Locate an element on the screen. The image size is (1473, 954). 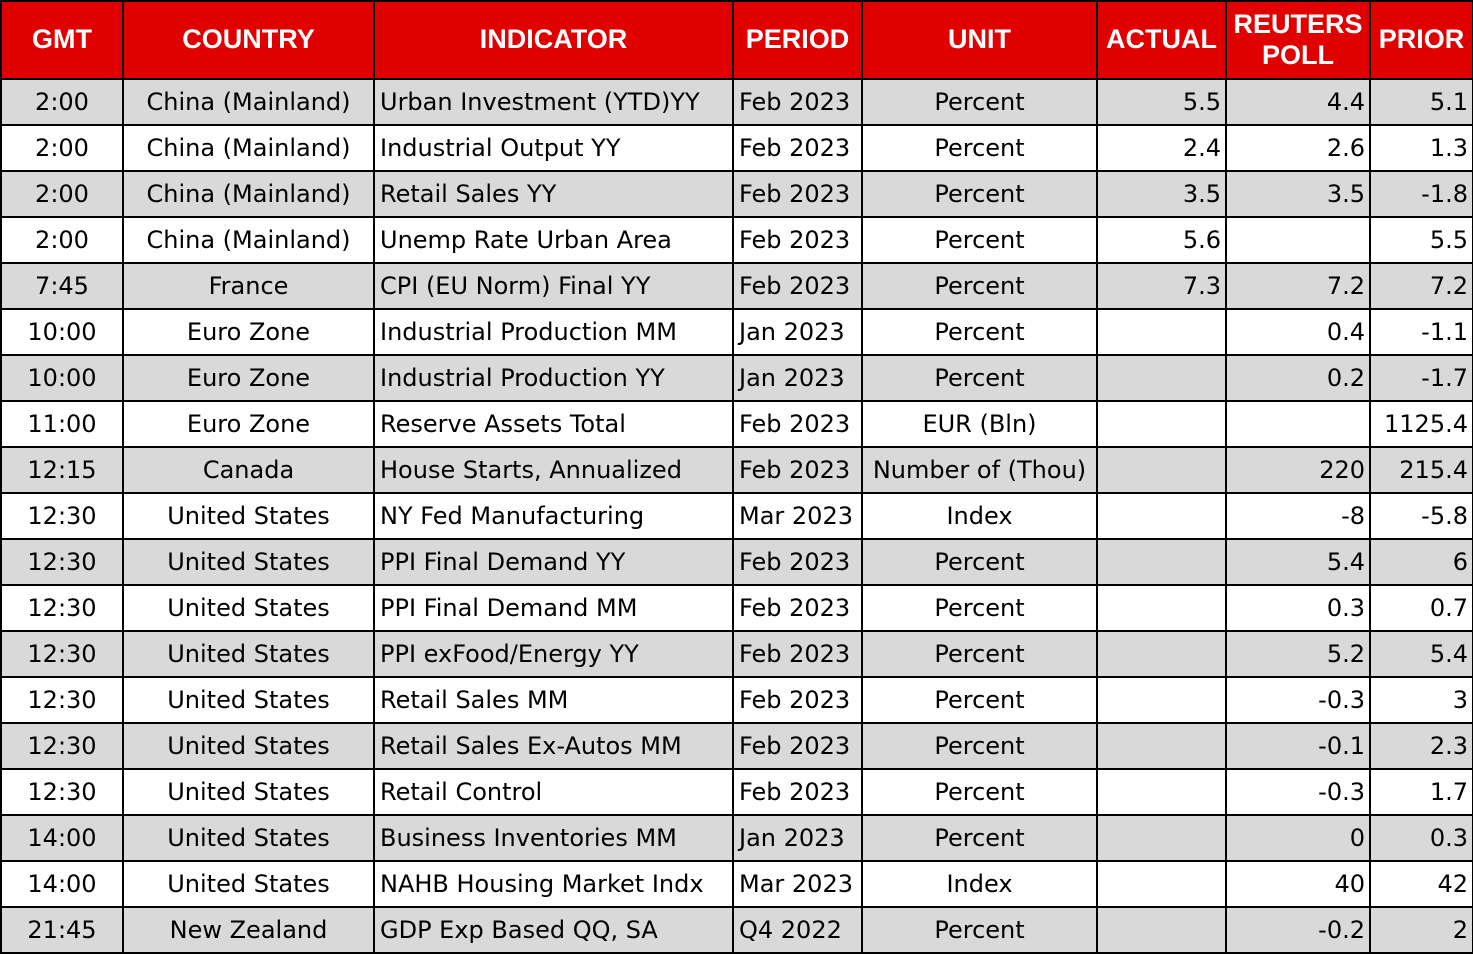
cell-prior: 0.3 is located at coordinates (1421, 838).